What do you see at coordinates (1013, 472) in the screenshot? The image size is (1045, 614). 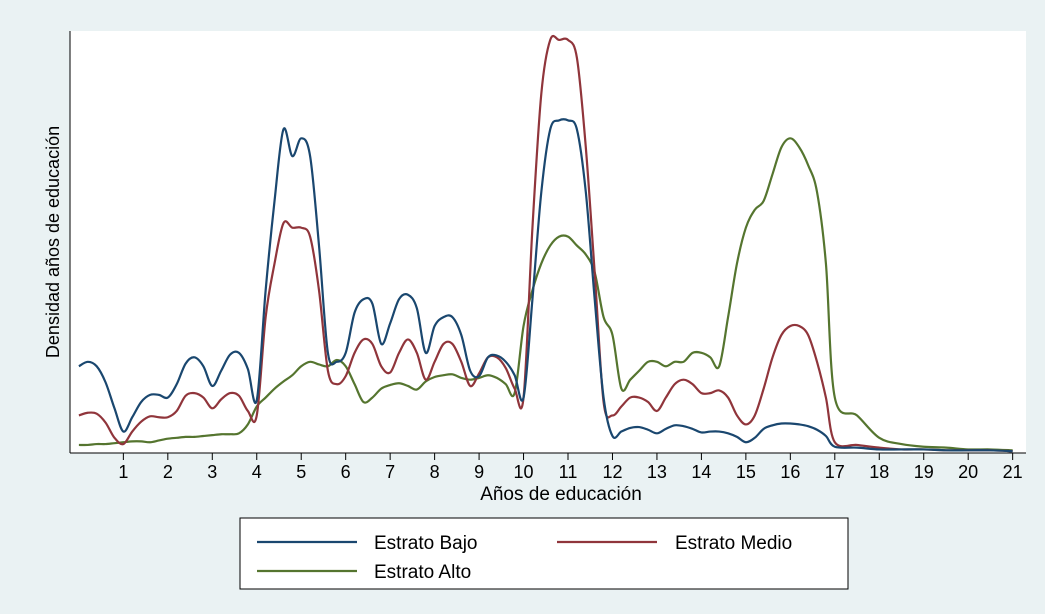 I see `x-tick-label: 21` at bounding box center [1013, 472].